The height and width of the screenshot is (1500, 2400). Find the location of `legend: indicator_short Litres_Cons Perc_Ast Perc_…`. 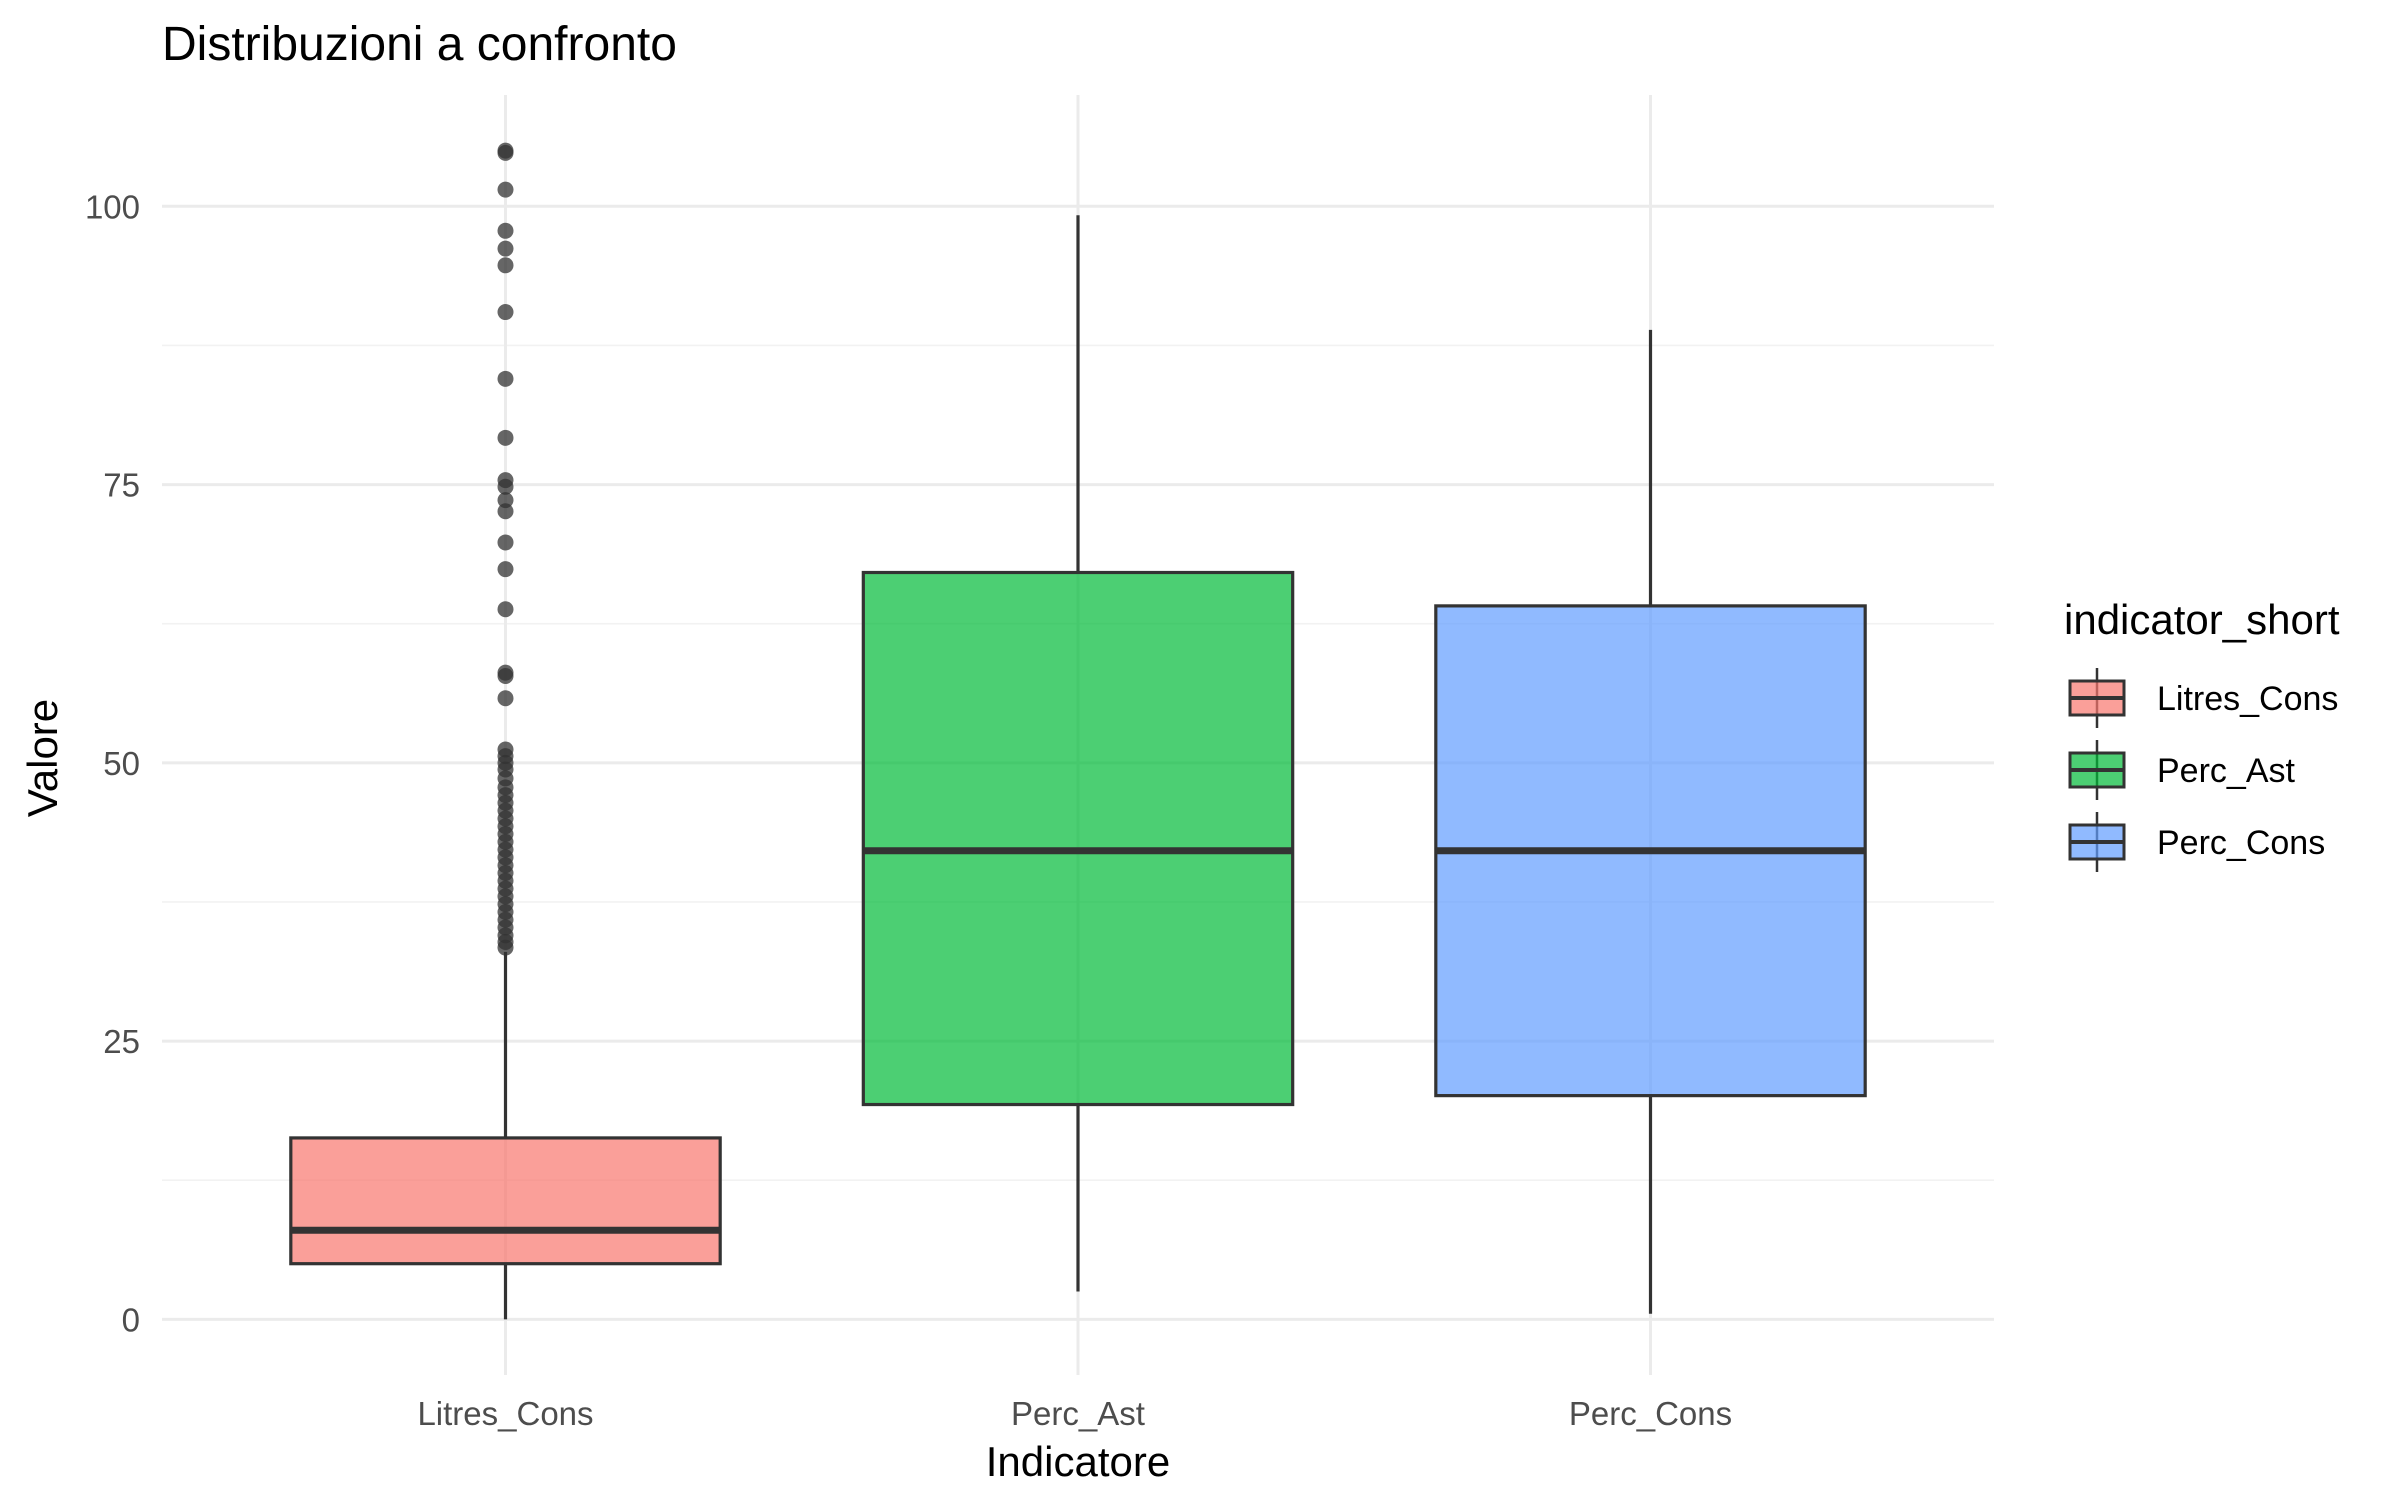

legend: indicator_short Litres_Cons Perc_Ast Perc_… is located at coordinates (2202, 734).